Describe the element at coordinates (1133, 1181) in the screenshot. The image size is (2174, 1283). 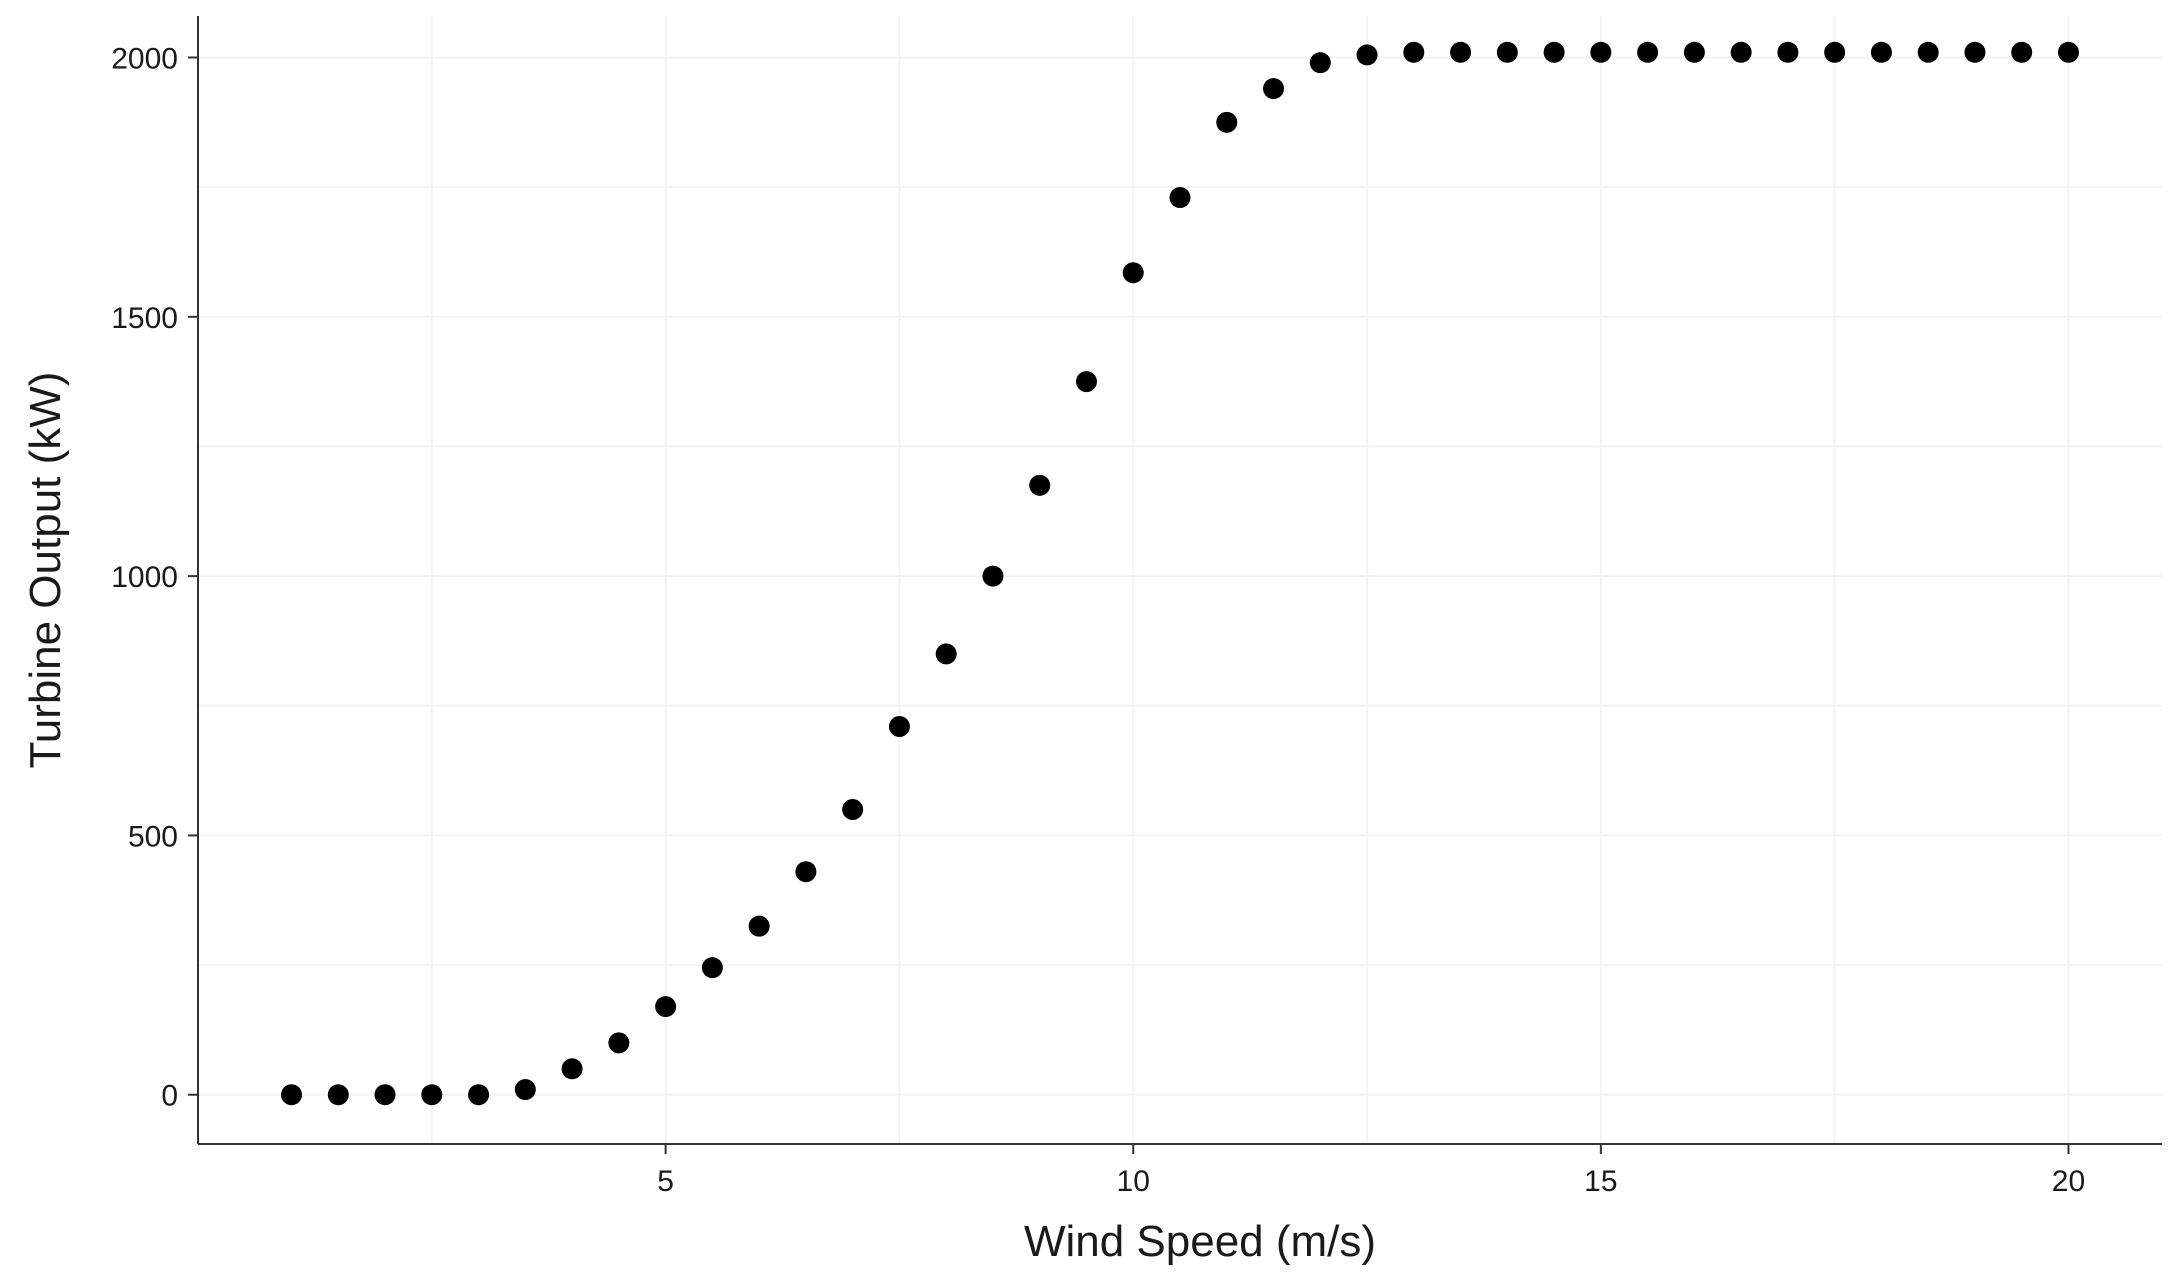
I see `x-tick-label: 10` at that location.